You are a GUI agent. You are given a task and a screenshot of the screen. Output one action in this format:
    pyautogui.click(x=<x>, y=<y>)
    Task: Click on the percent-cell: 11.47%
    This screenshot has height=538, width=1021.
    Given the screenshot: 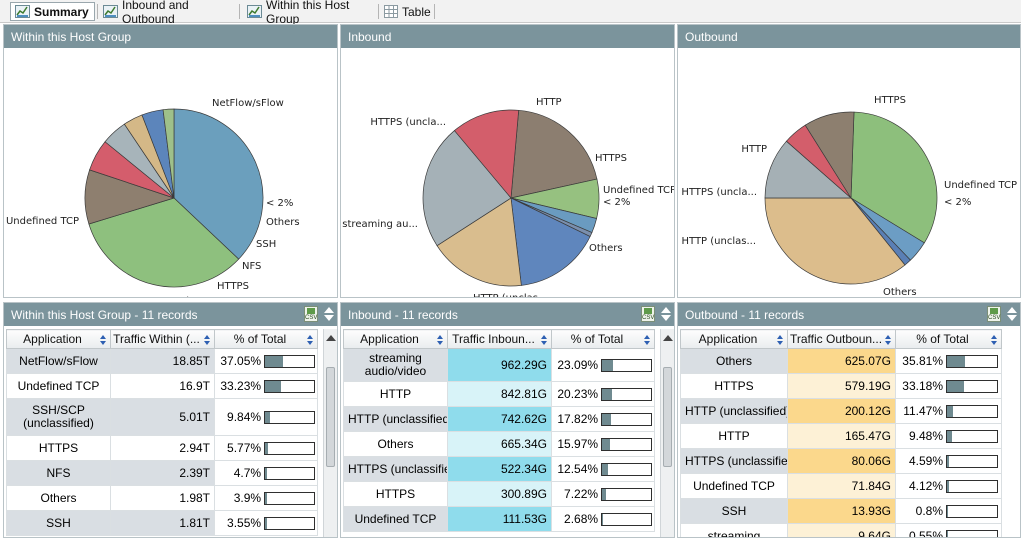 What is the action you would take?
    pyautogui.click(x=948, y=411)
    